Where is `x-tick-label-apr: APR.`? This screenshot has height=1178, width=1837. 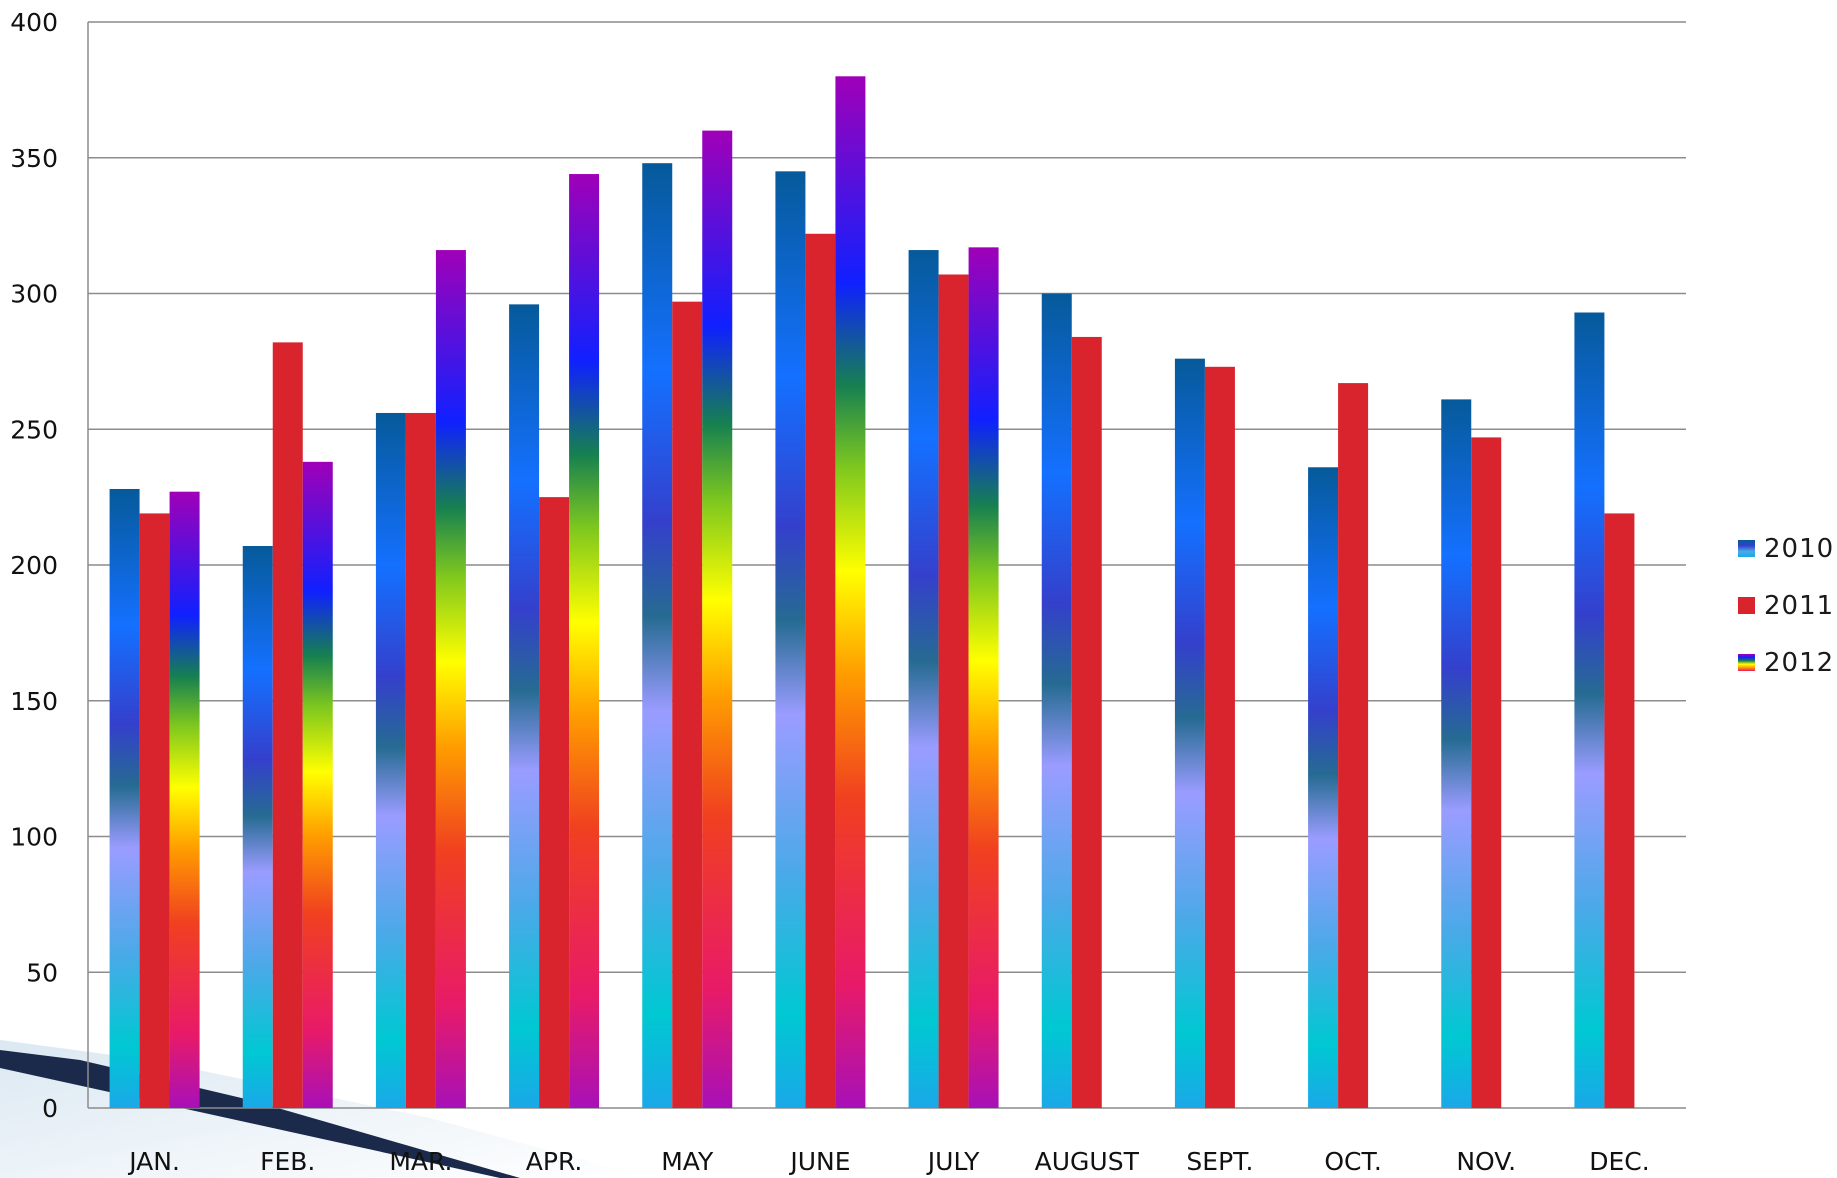
x-tick-label-apr: APR. is located at coordinates (554, 1161).